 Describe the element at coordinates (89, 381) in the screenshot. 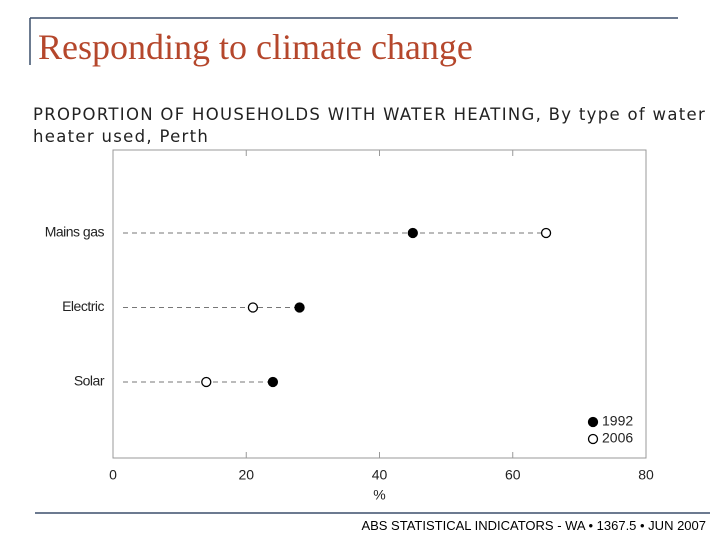

I see `y-tick-label: Solar` at that location.